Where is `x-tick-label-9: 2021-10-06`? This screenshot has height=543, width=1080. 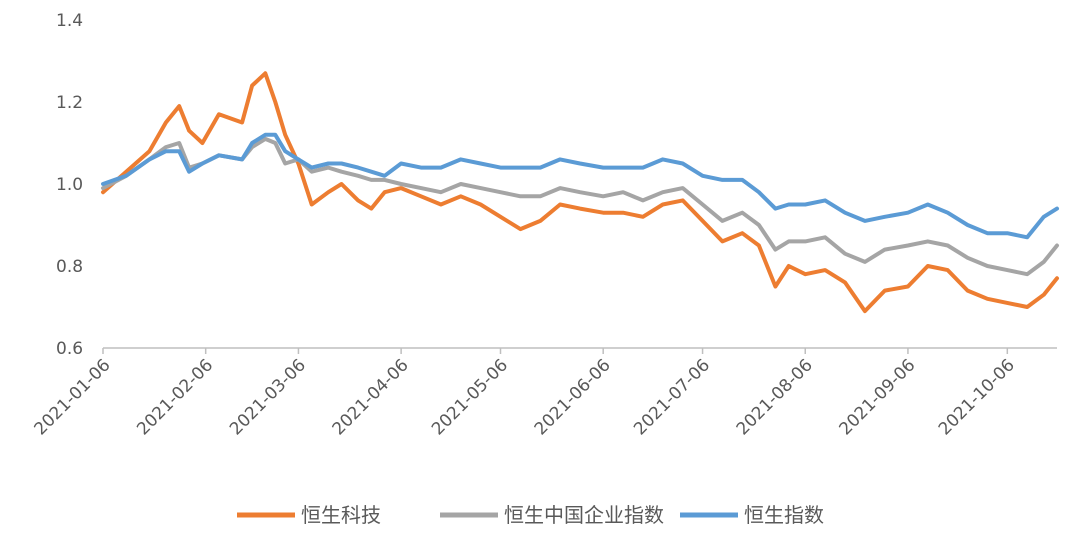 x-tick-label-9: 2021-10-06 is located at coordinates (977, 397).